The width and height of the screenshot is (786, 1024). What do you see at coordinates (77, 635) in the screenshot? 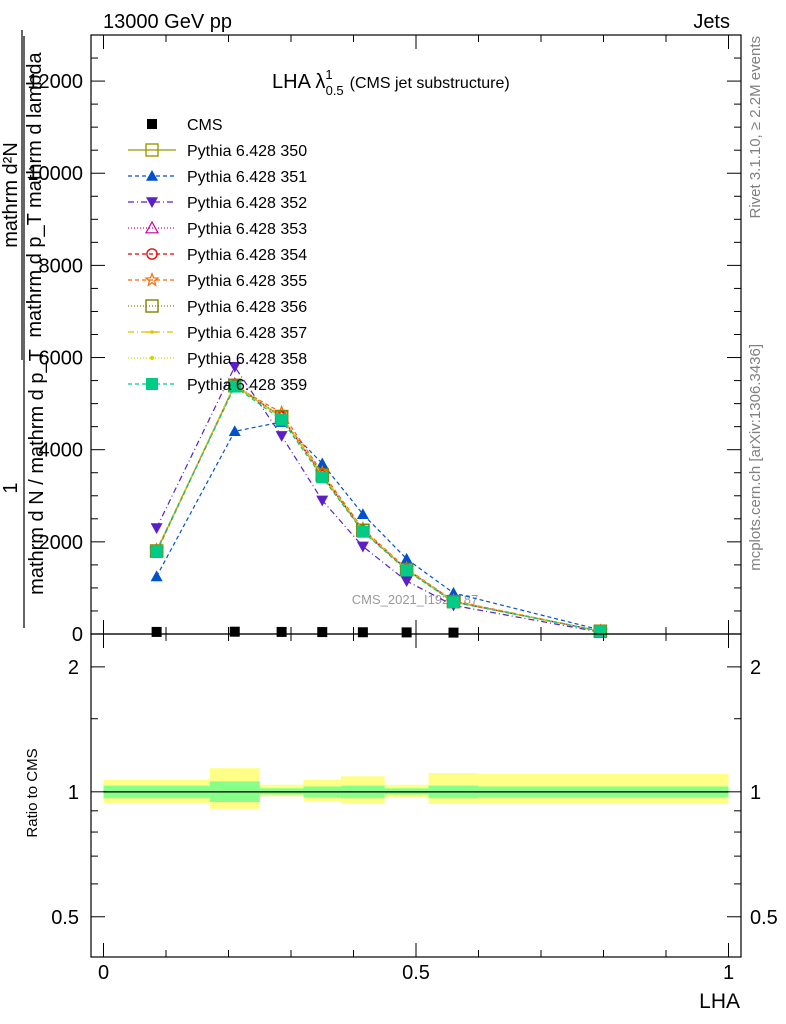
I see `y-tick-label: 0` at bounding box center [77, 635].